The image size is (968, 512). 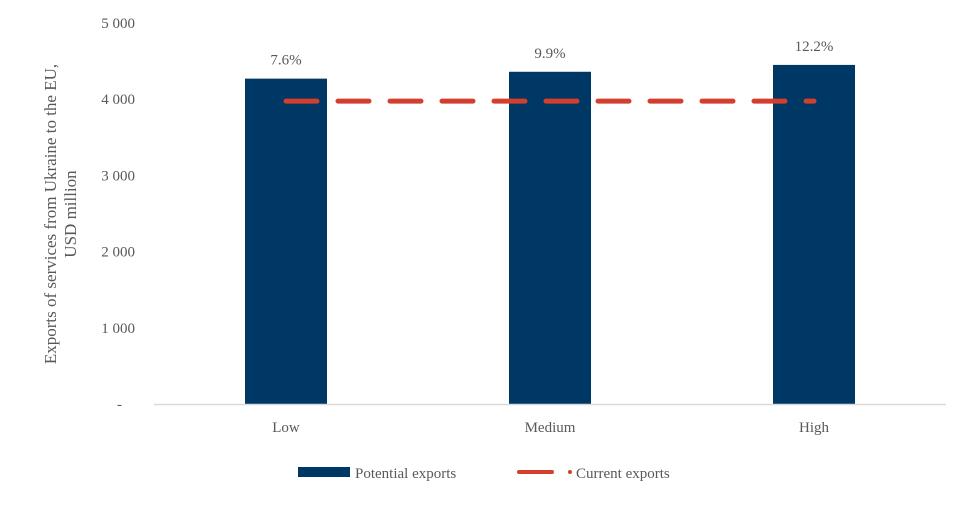 I want to click on bar-low, so click(x=286, y=241).